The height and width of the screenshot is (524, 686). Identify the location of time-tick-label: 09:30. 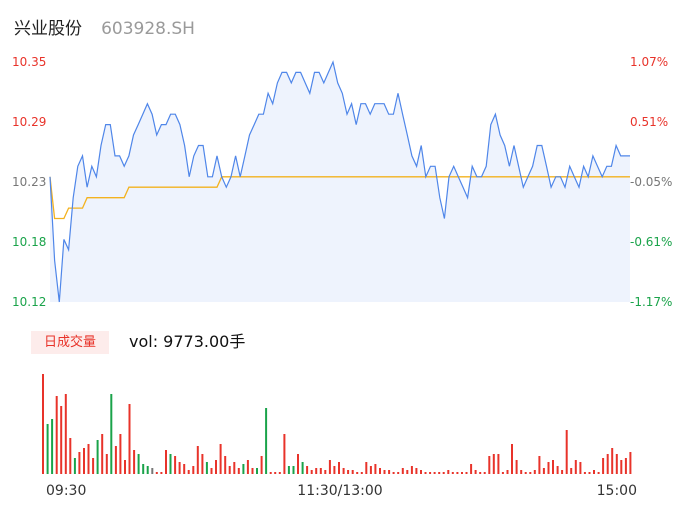
(66, 491).